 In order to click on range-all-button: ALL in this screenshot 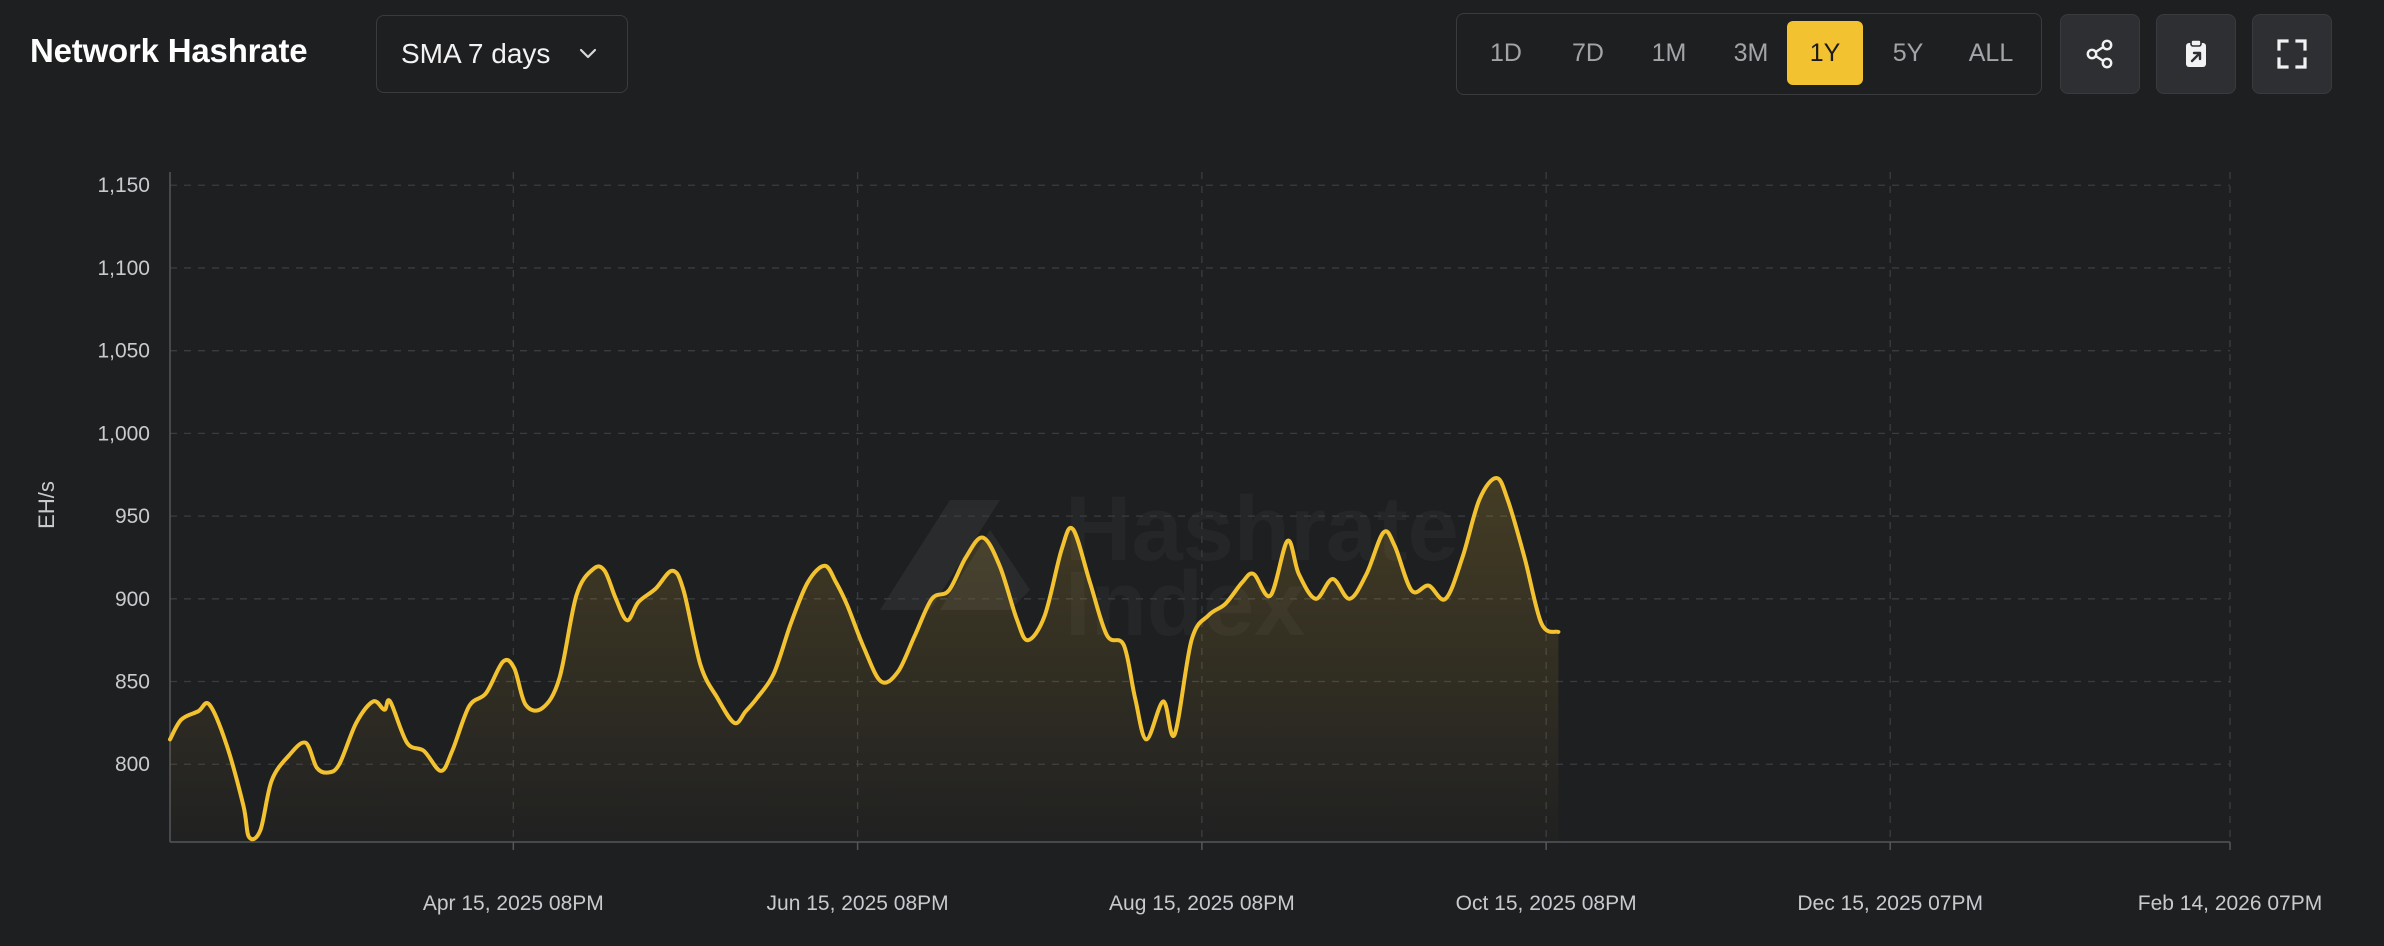, I will do `click(1991, 52)`.